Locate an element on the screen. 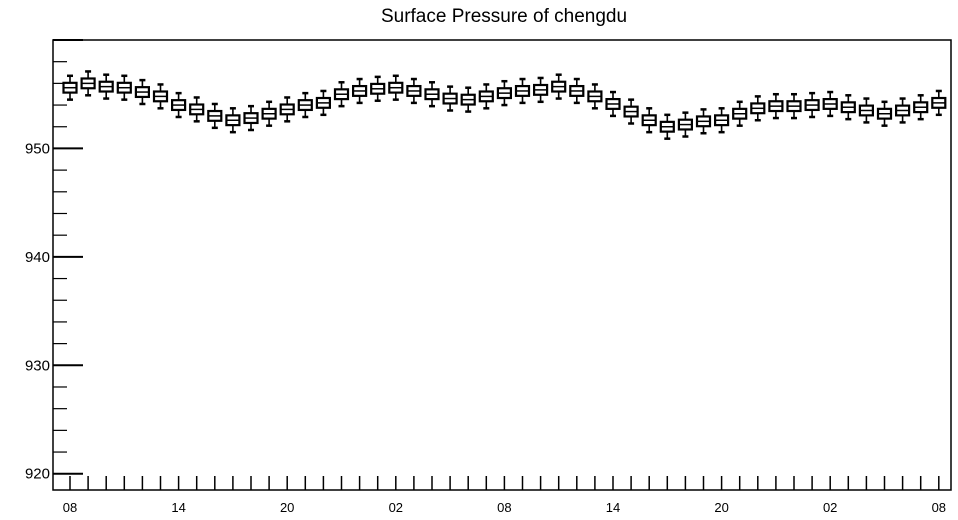 The height and width of the screenshot is (520, 958). box-series is located at coordinates (504, 105).